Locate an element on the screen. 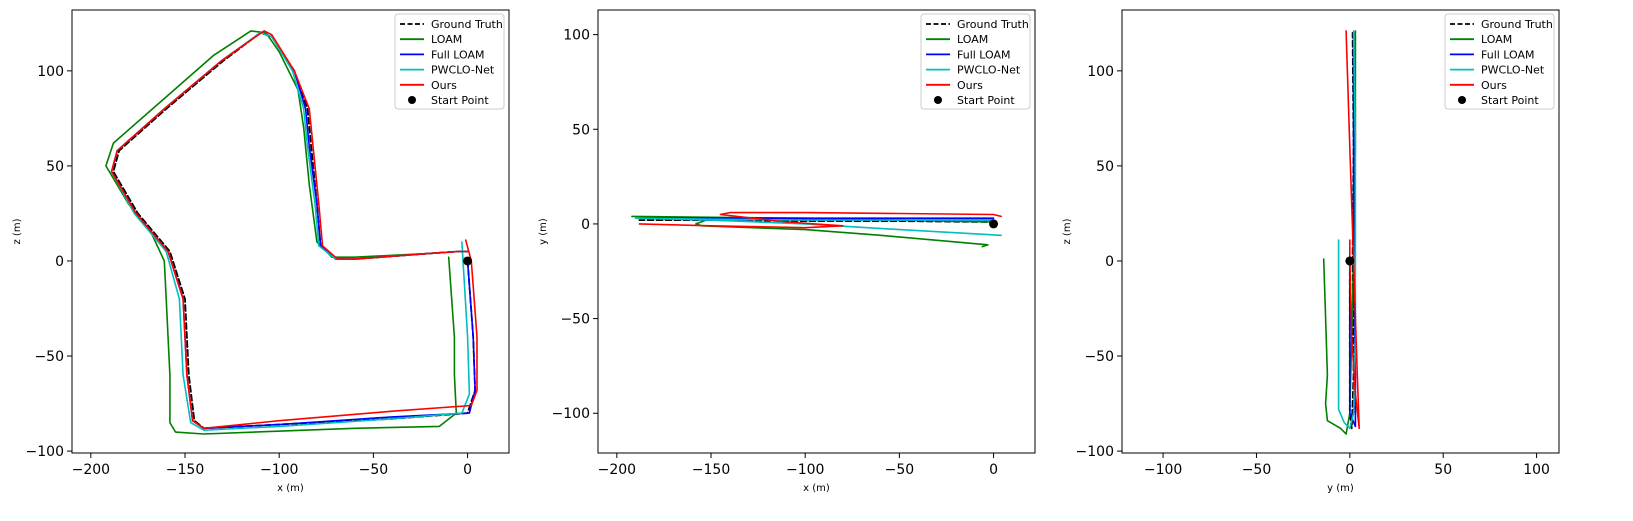  x-tick-label: 100 is located at coordinates (1536, 470).